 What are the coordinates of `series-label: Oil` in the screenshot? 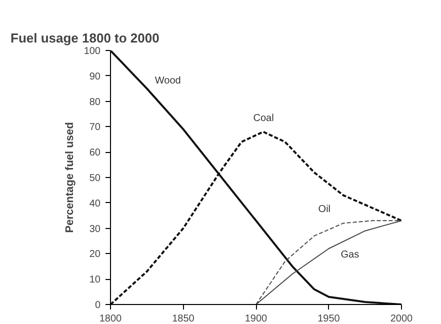 It's located at (324, 210).